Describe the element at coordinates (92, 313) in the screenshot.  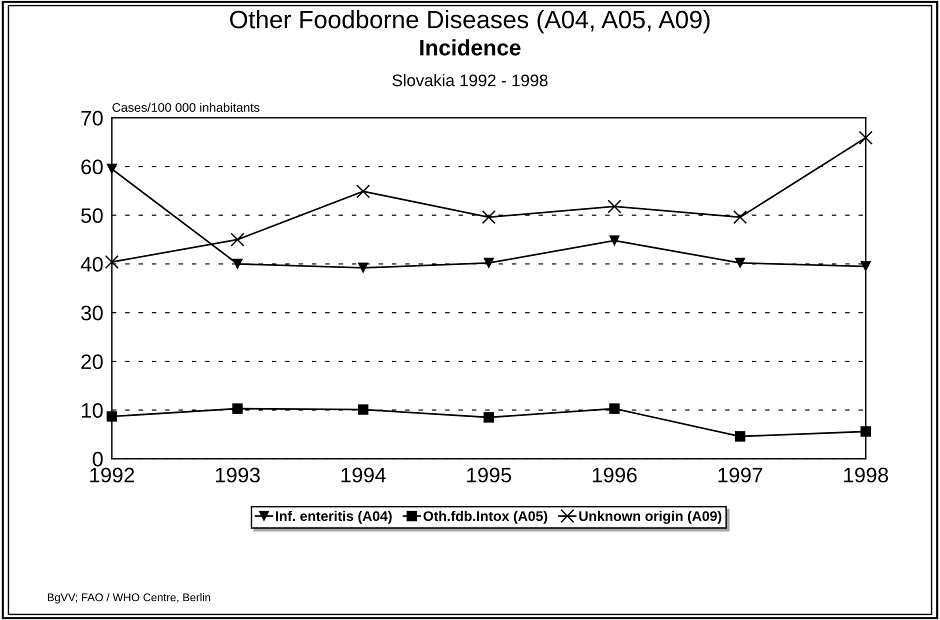
I see `y-tick-label: 30` at that location.